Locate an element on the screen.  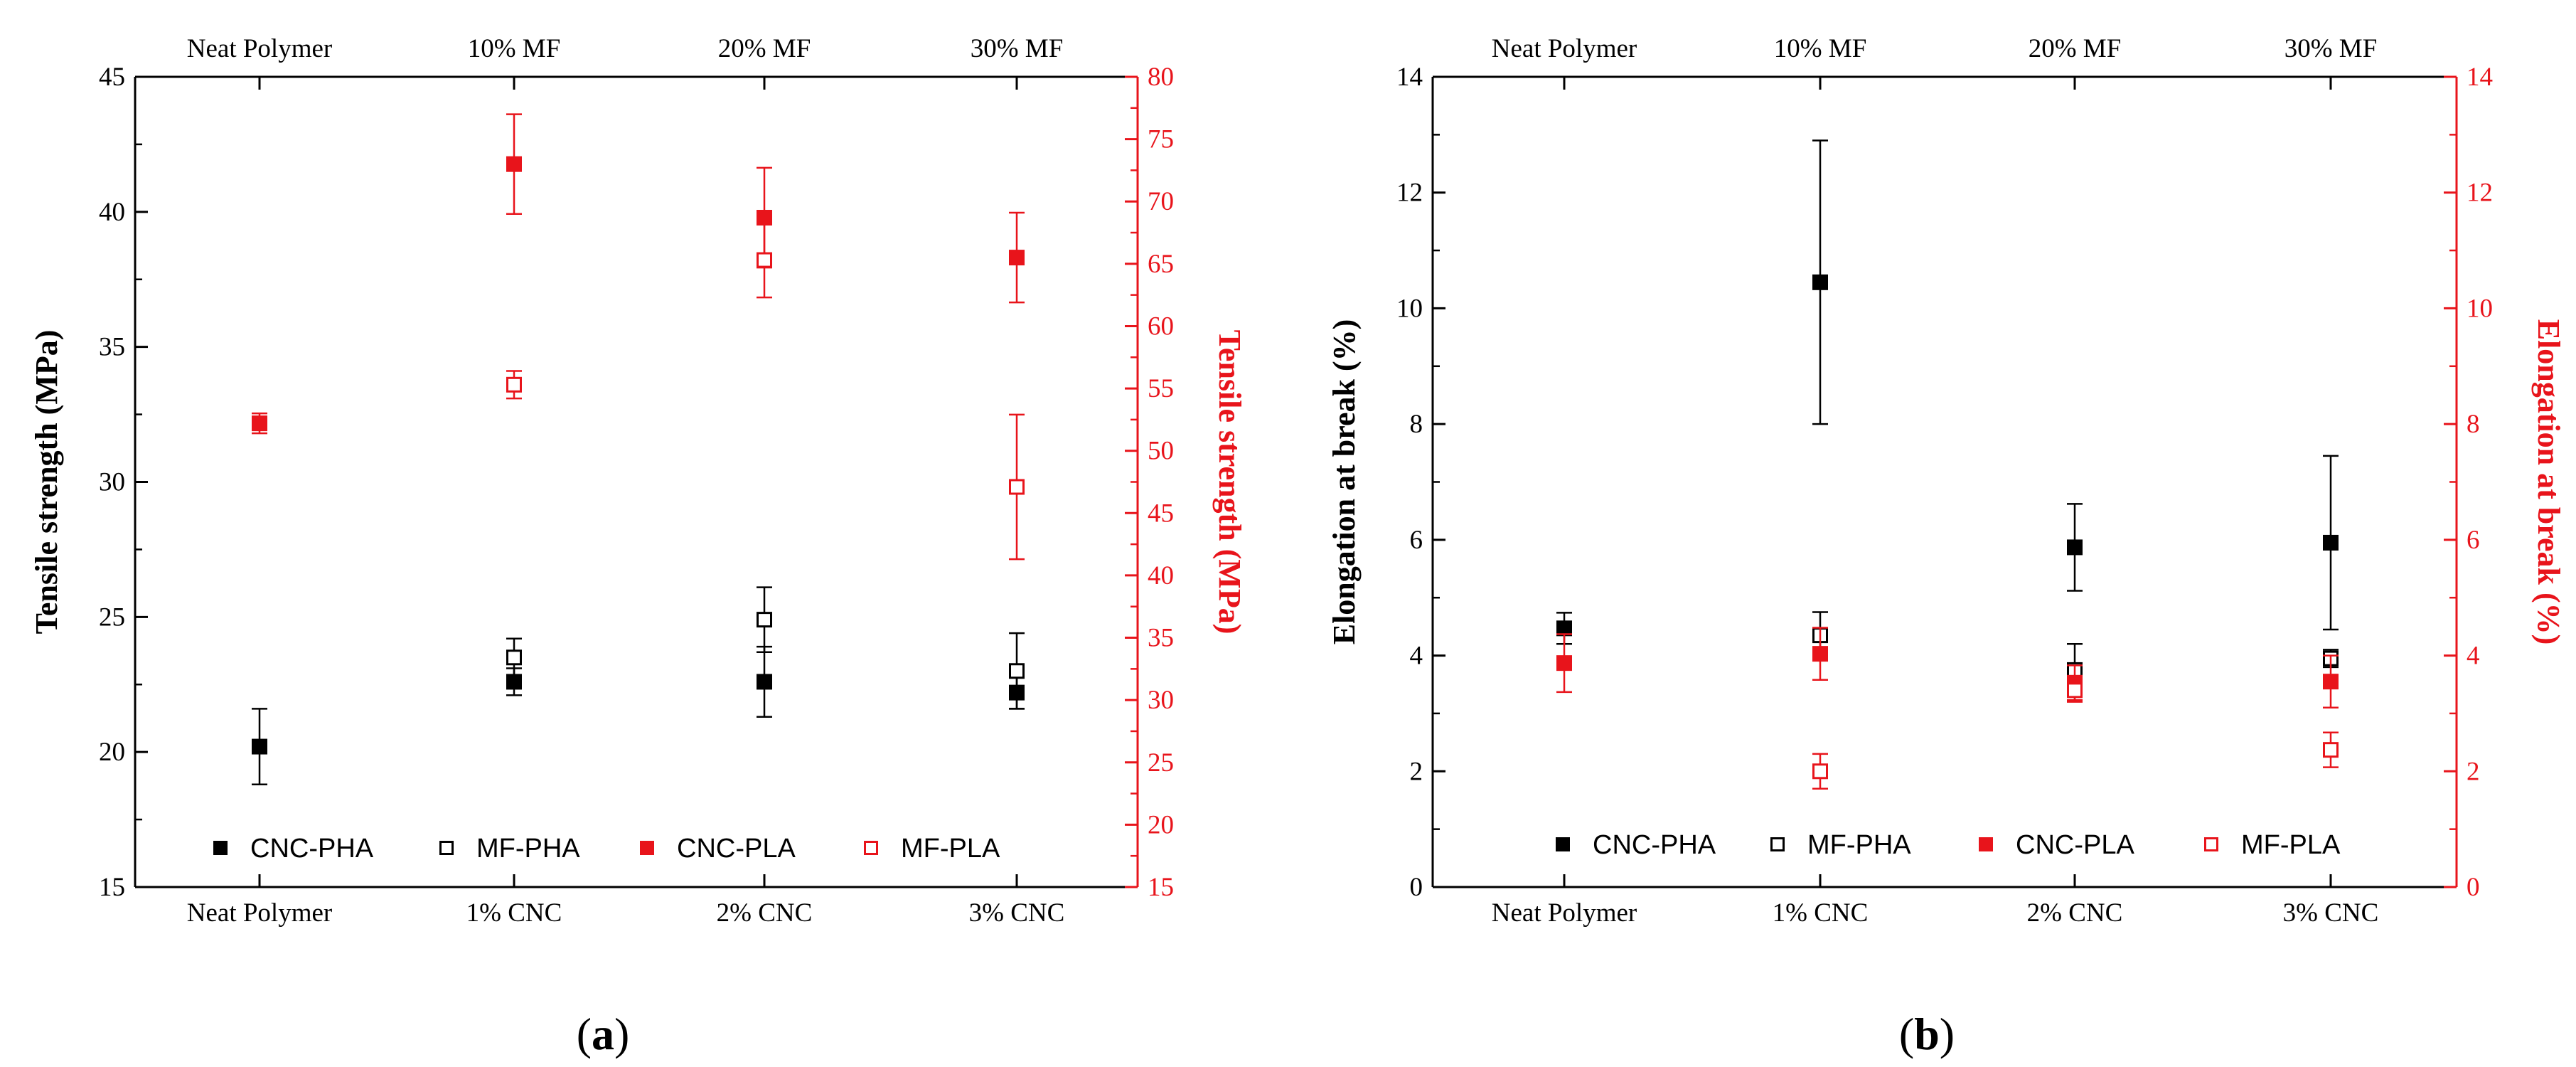
y-left-tick-label: 20 is located at coordinates (112, 752).